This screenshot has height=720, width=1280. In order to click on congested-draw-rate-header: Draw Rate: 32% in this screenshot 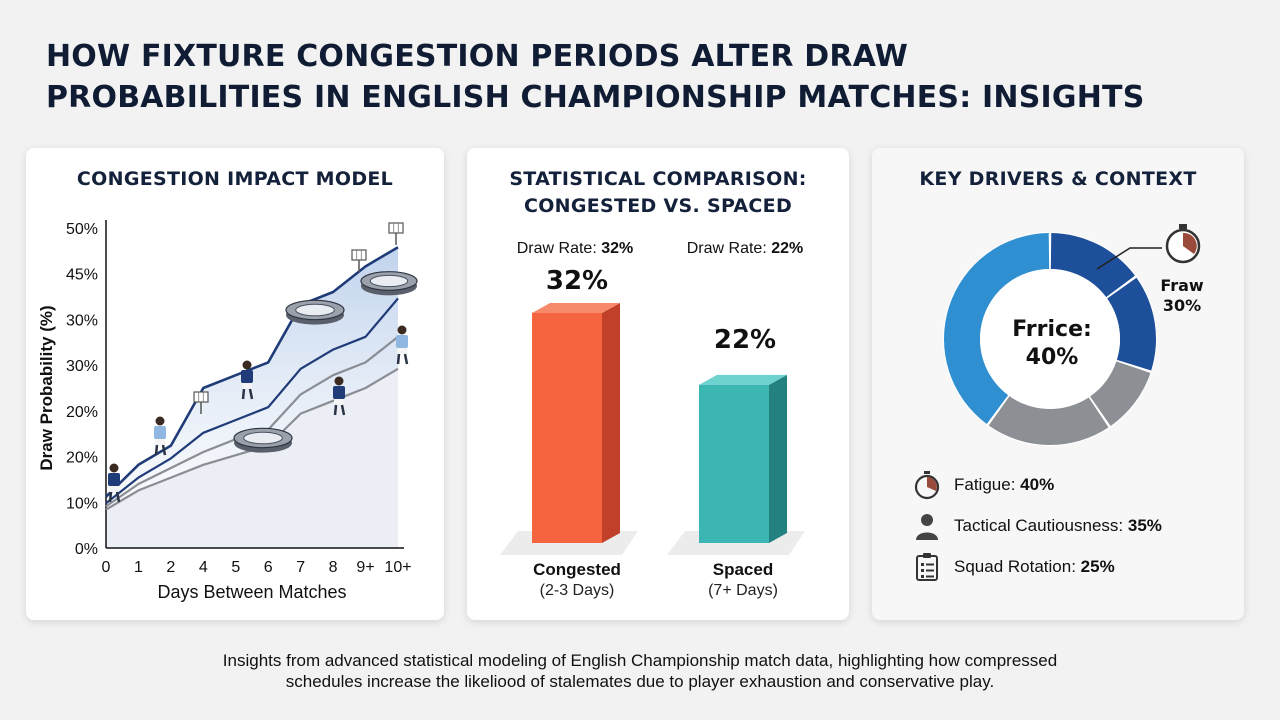, I will do `click(575, 249)`.